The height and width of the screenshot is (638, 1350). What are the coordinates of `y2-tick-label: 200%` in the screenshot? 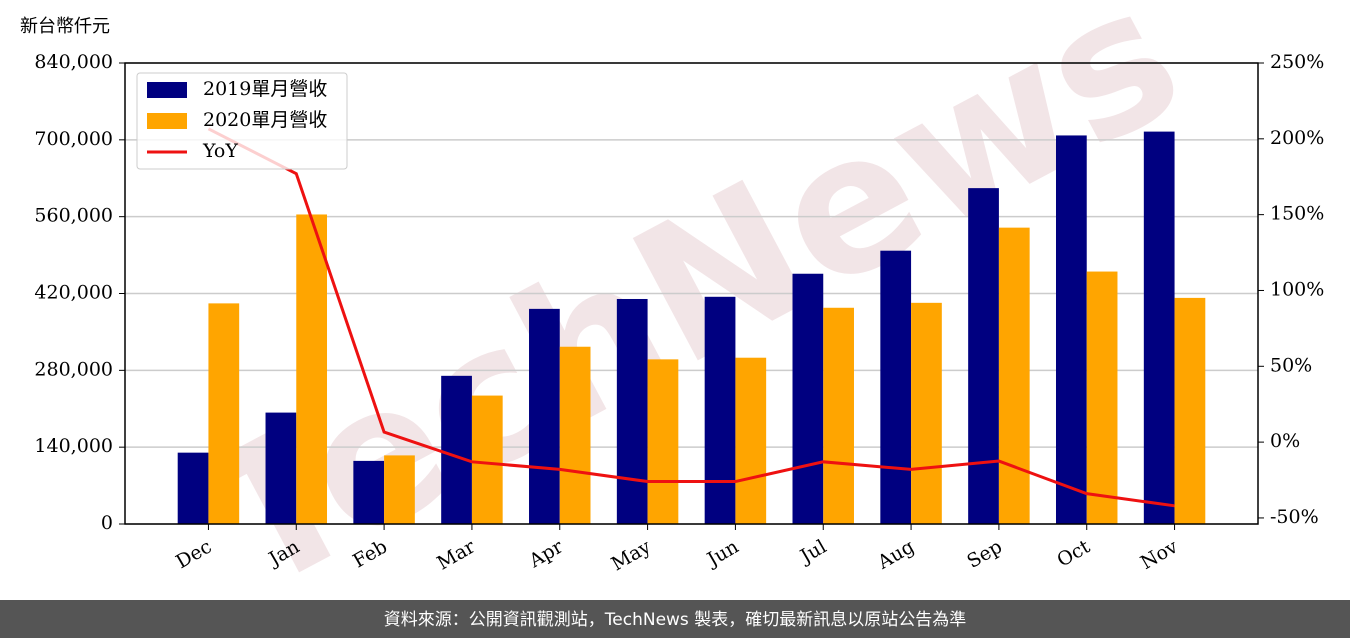 It's located at (1297, 138).